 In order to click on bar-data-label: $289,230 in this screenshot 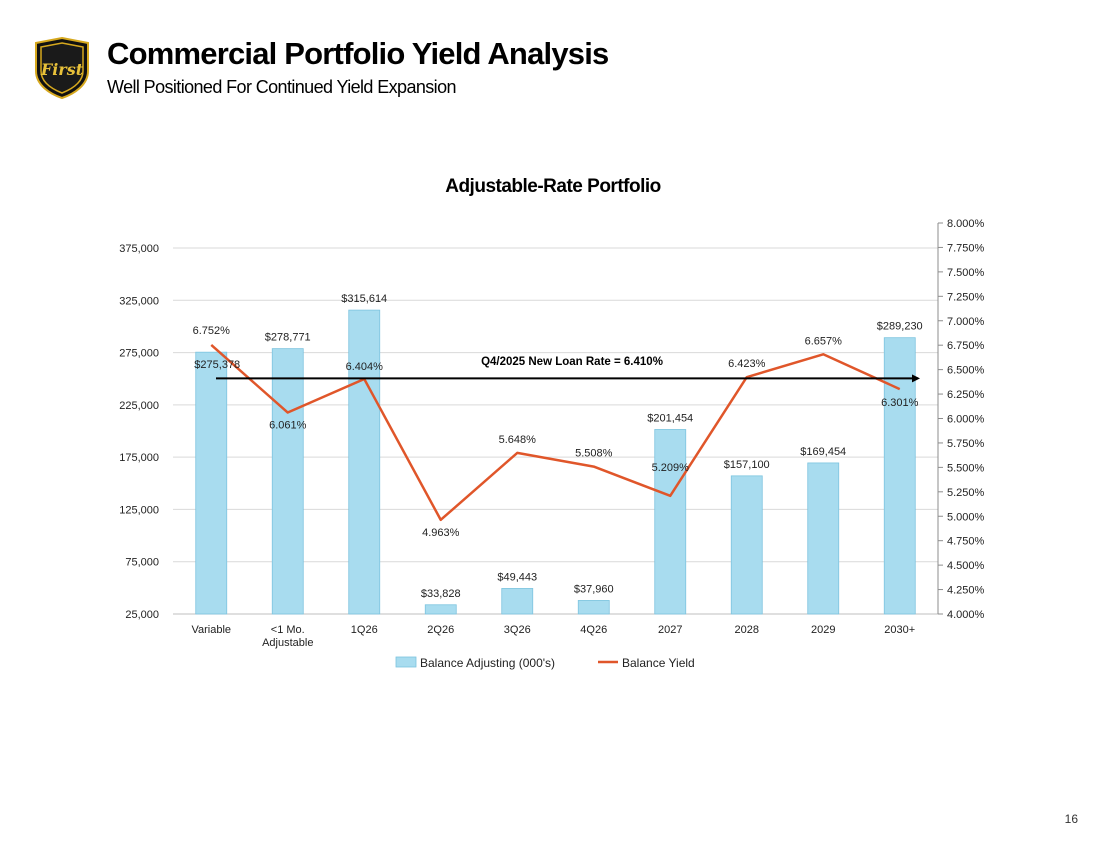, I will do `click(900, 327)`.